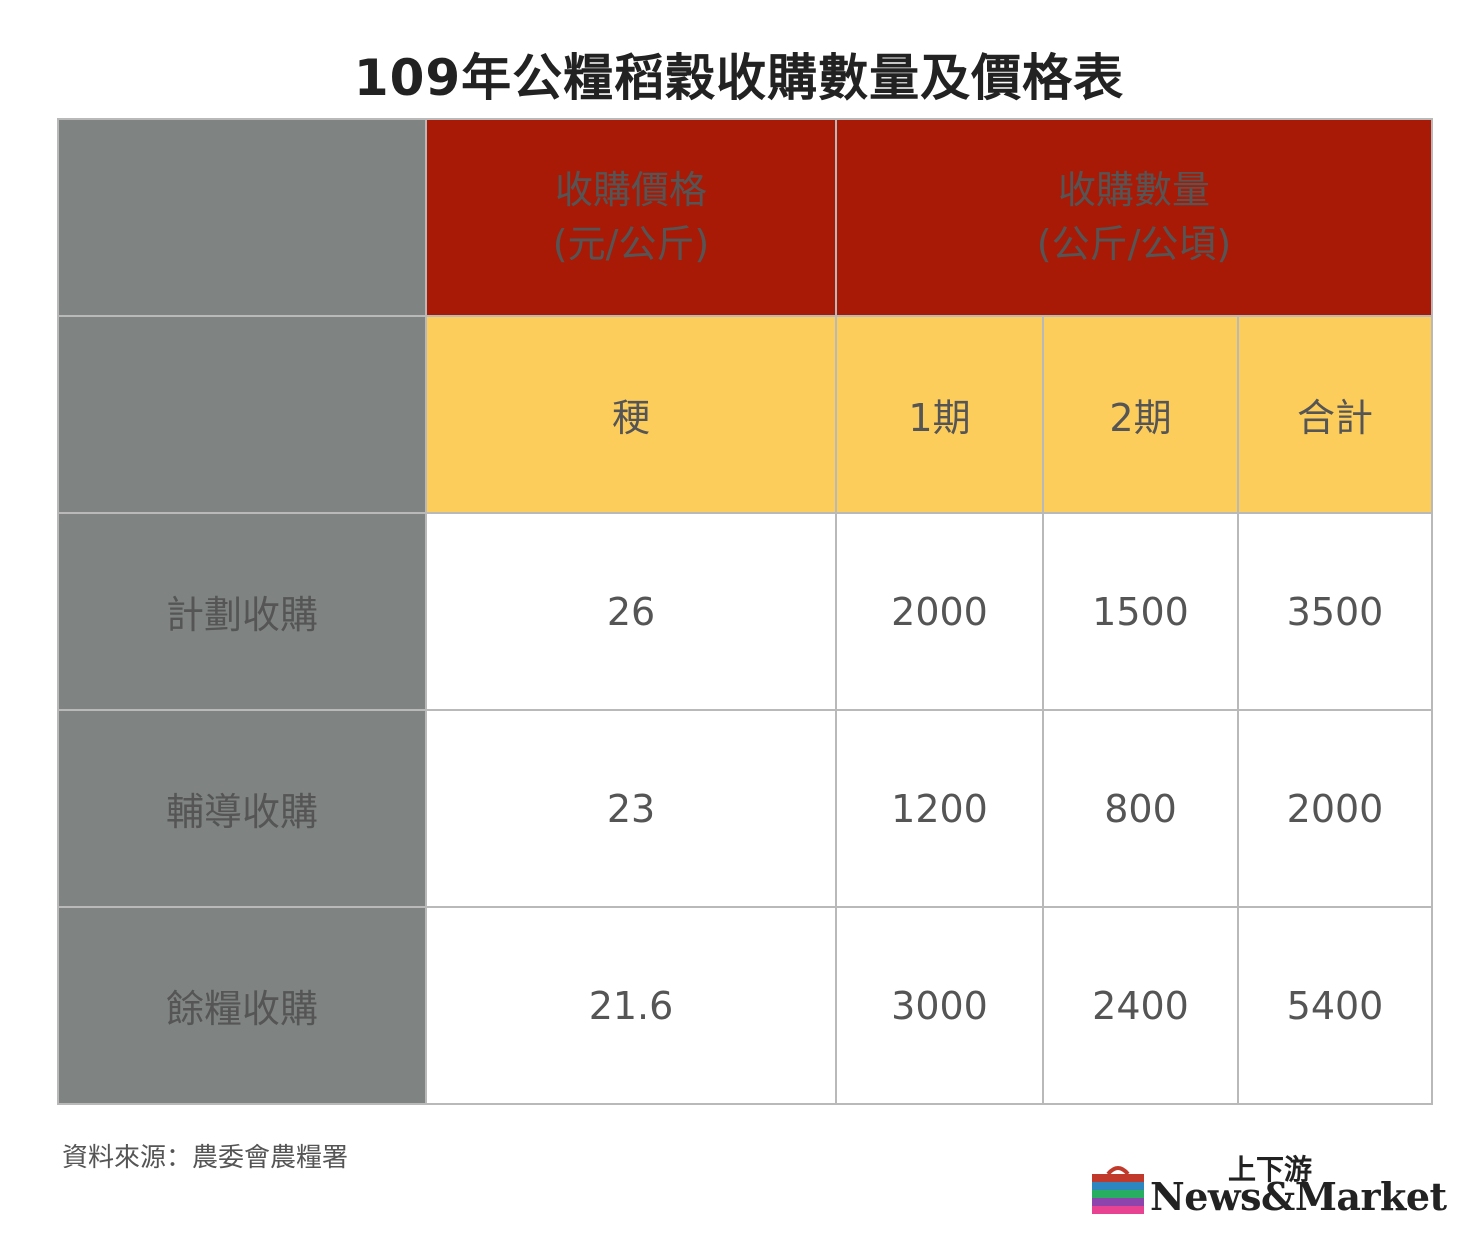 The width and height of the screenshot is (1478, 1260). What do you see at coordinates (205, 1158) in the screenshot?
I see `source-note: 資料來源：農委會農糧署` at bounding box center [205, 1158].